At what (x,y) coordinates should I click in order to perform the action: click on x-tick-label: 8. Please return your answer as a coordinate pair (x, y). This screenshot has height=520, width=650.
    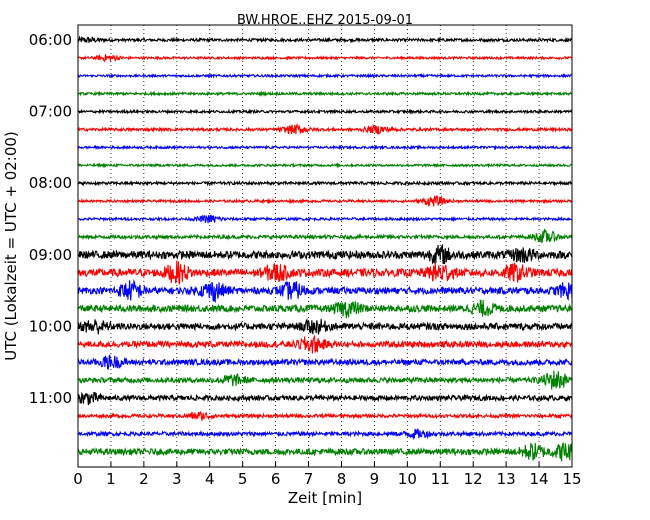
    Looking at the image, I should click on (342, 479).